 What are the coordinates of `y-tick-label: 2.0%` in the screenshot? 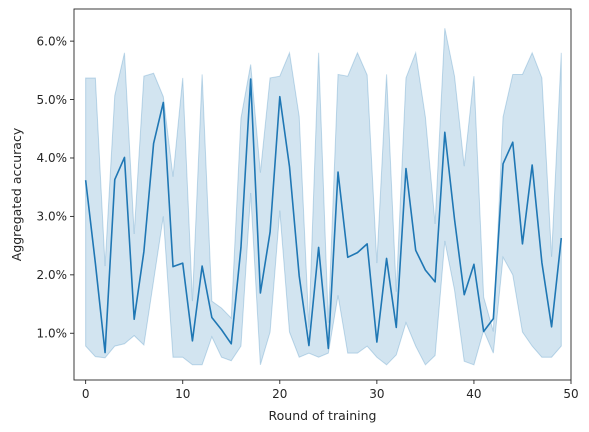 It's located at (52, 275).